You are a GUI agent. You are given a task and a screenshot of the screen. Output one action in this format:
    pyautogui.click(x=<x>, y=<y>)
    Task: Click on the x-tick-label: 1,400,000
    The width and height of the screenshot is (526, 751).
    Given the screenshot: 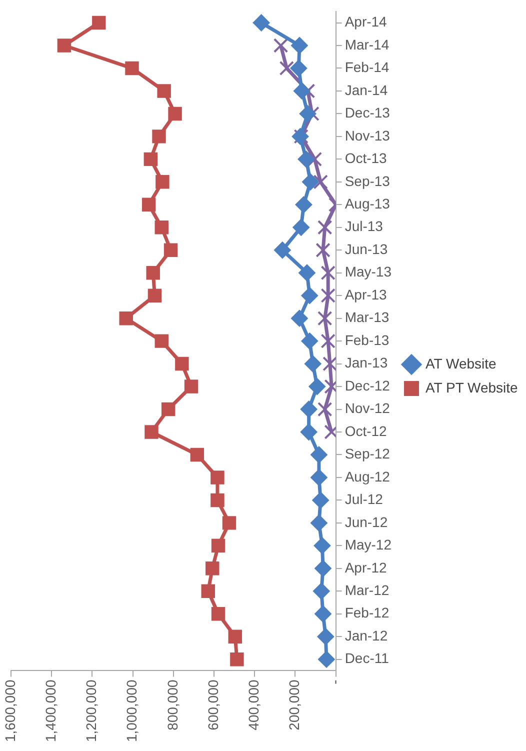 What is the action you would take?
    pyautogui.click(x=50, y=711)
    